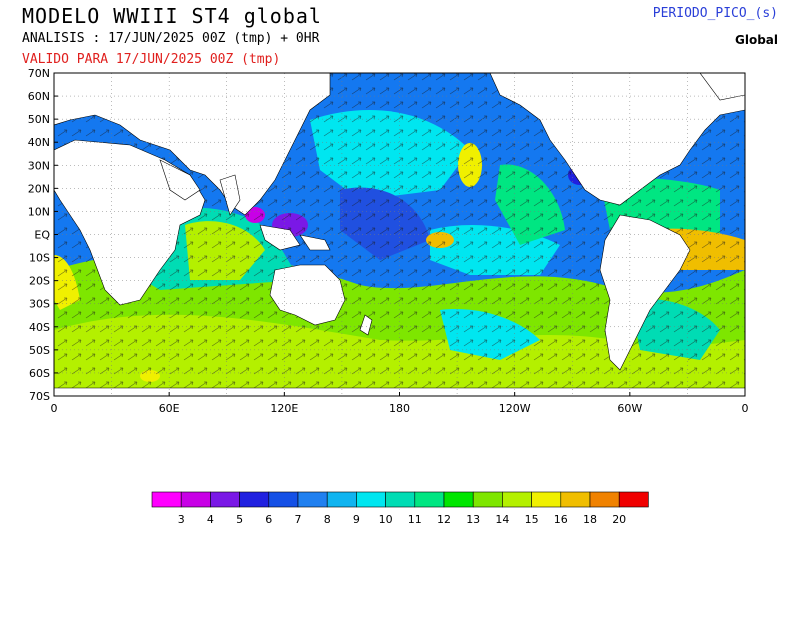 The image size is (800, 618). What do you see at coordinates (39, 165) in the screenshot?
I see `latitude-label: 30N` at bounding box center [39, 165].